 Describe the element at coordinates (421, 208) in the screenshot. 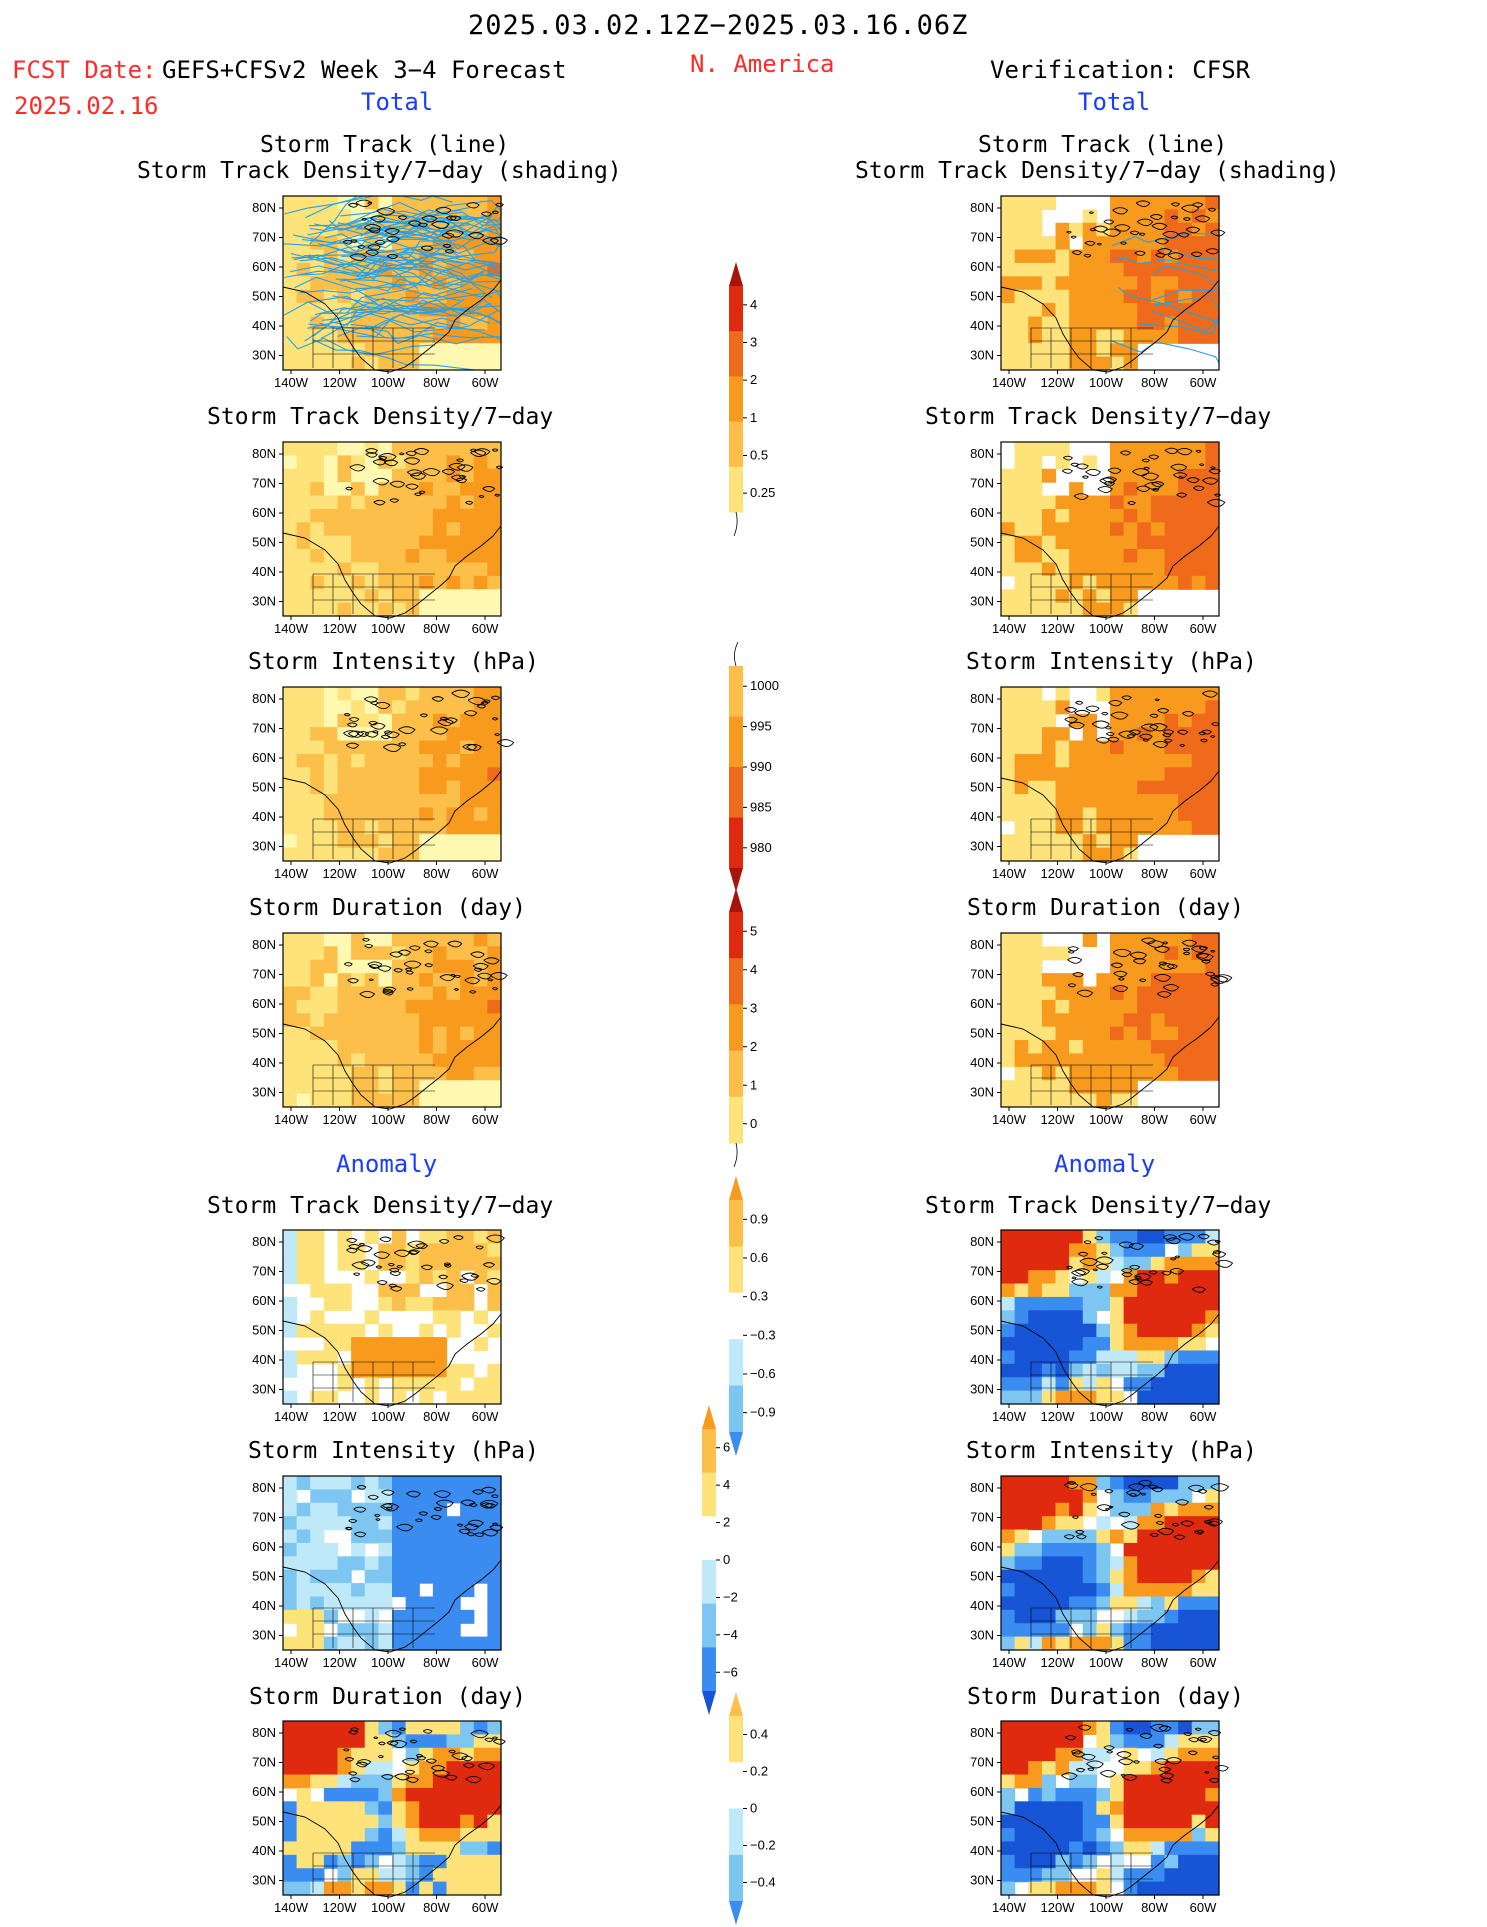

I see `storm-track` at that location.